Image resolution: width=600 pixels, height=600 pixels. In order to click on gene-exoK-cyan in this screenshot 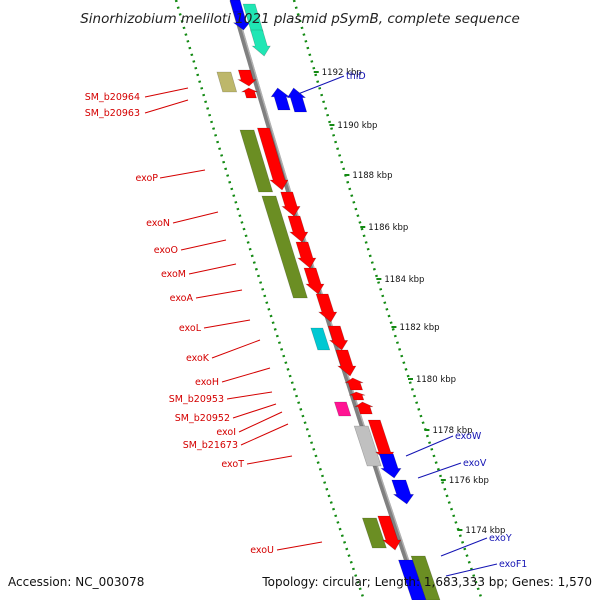, I will do `click(320, 339)`.